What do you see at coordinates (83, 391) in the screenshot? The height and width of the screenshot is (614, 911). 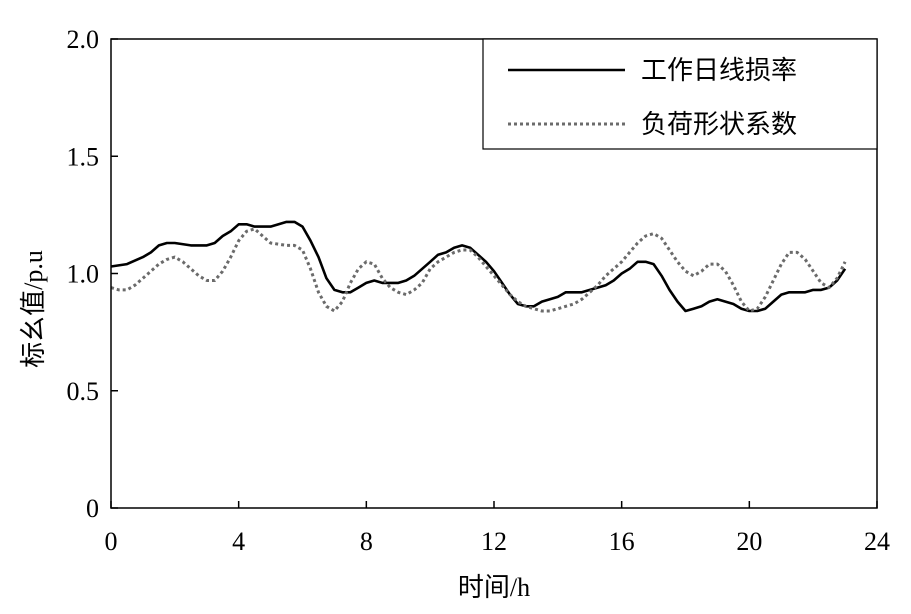 I see `y-tick-label: 0.5` at bounding box center [83, 391].